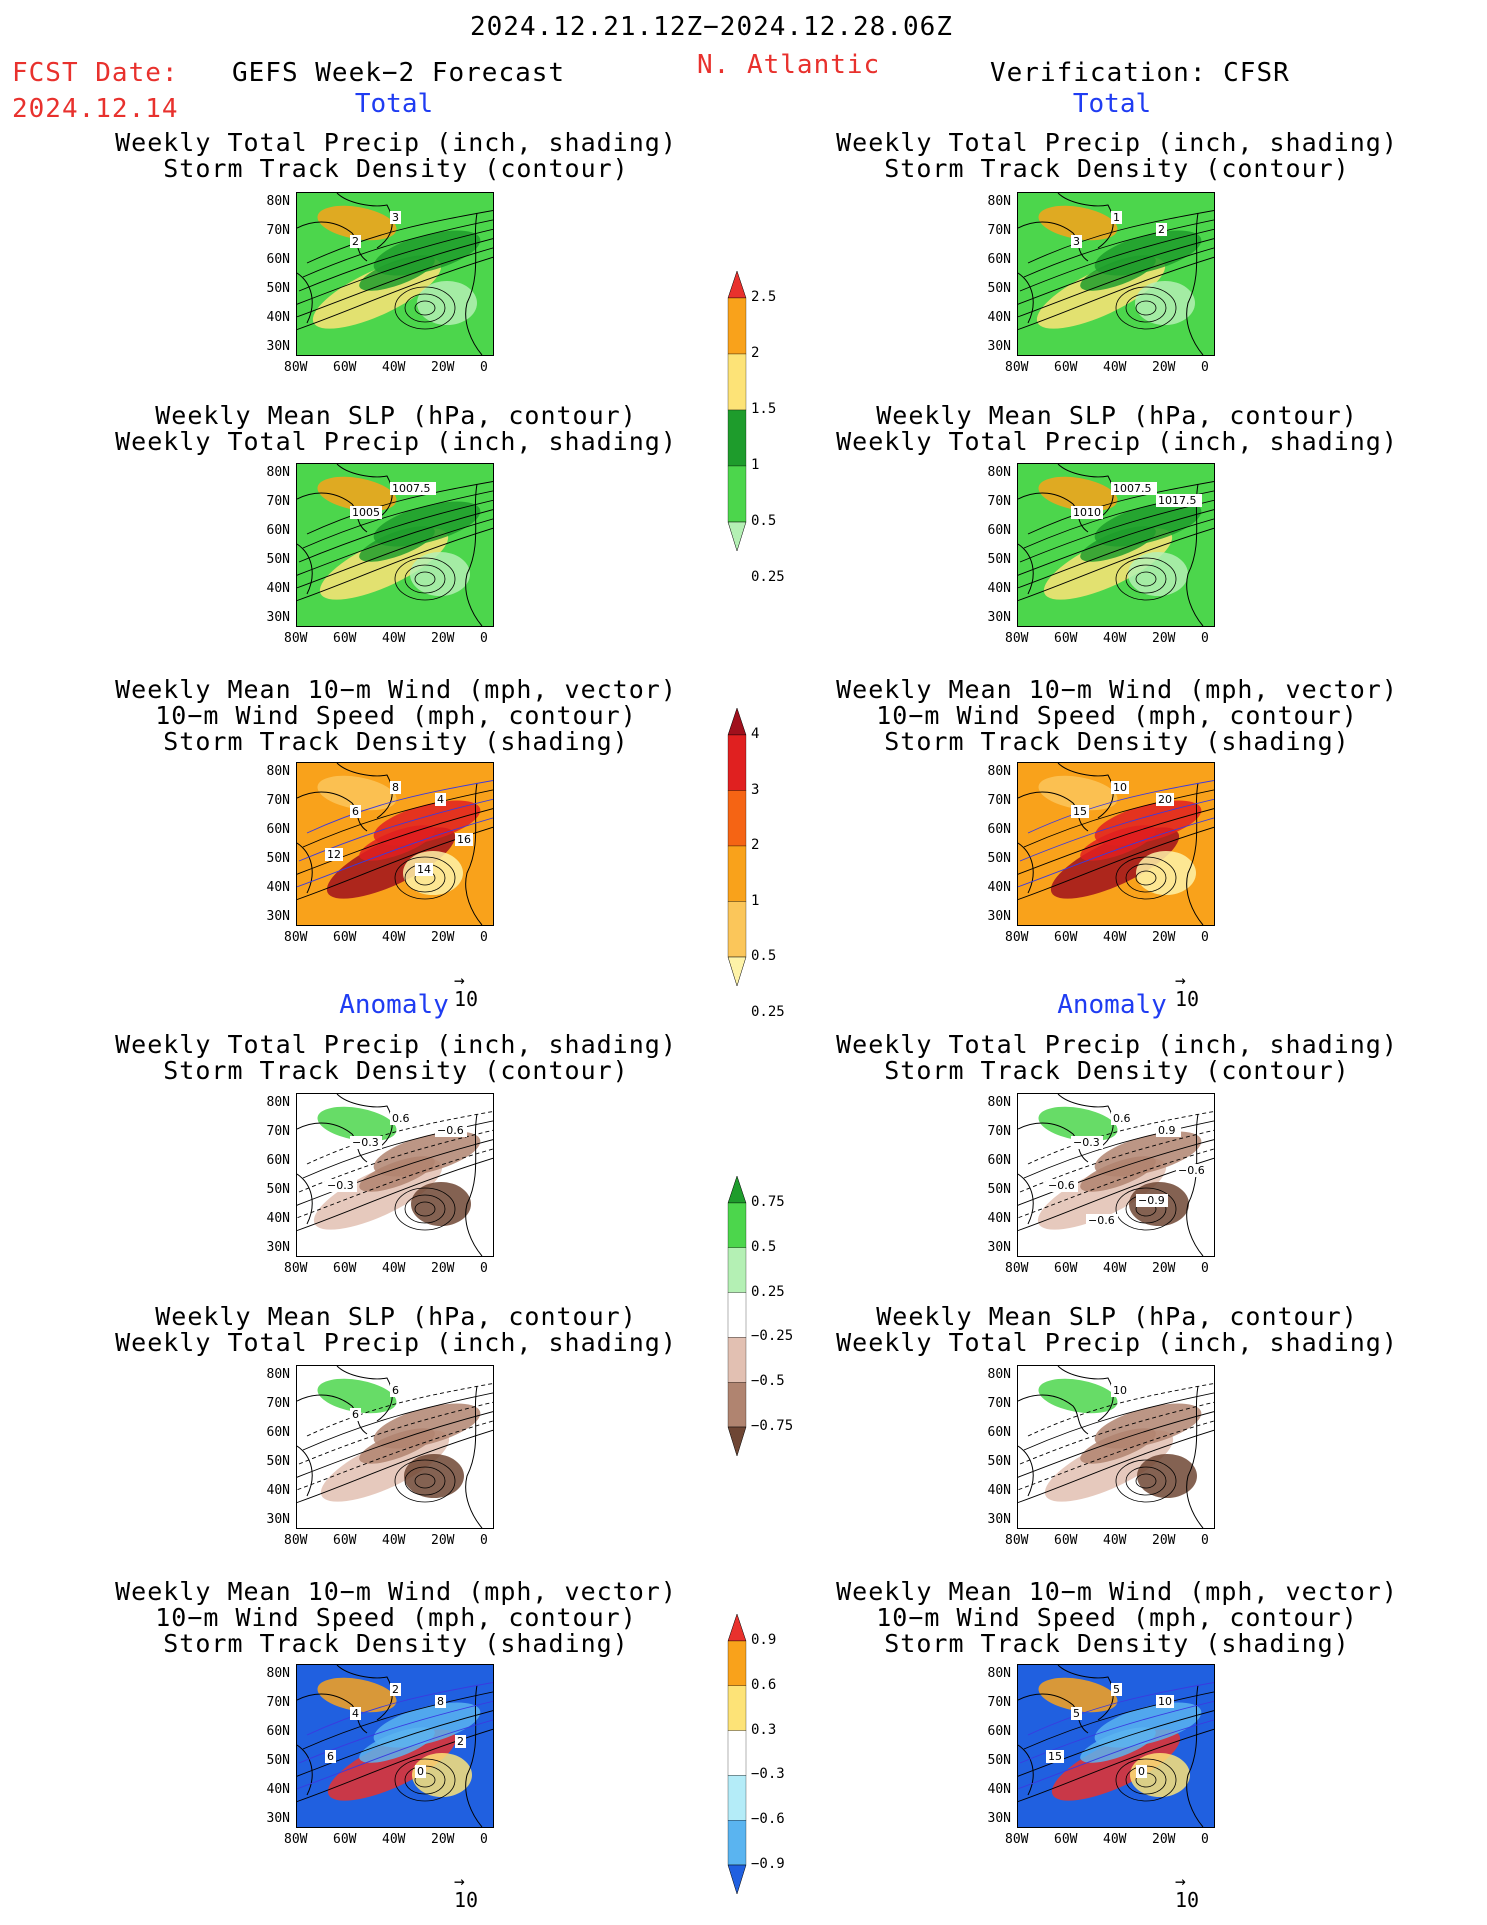  What do you see at coordinates (401, 1118) in the screenshot?
I see `contour-label: 0.6` at bounding box center [401, 1118].